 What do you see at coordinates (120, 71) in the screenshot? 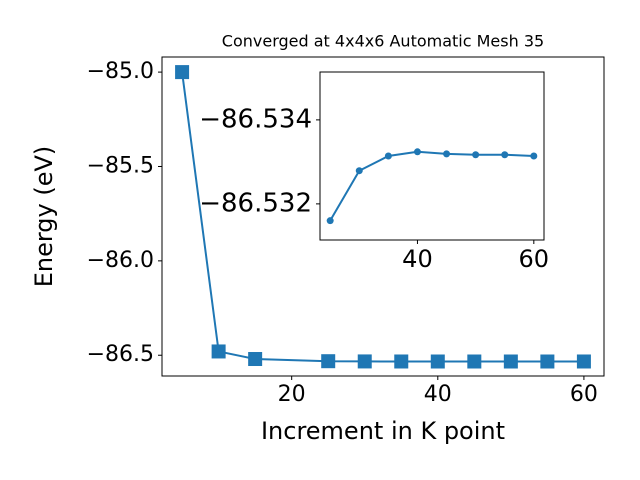
I see `y-tick-label: −85.0` at bounding box center [120, 71].